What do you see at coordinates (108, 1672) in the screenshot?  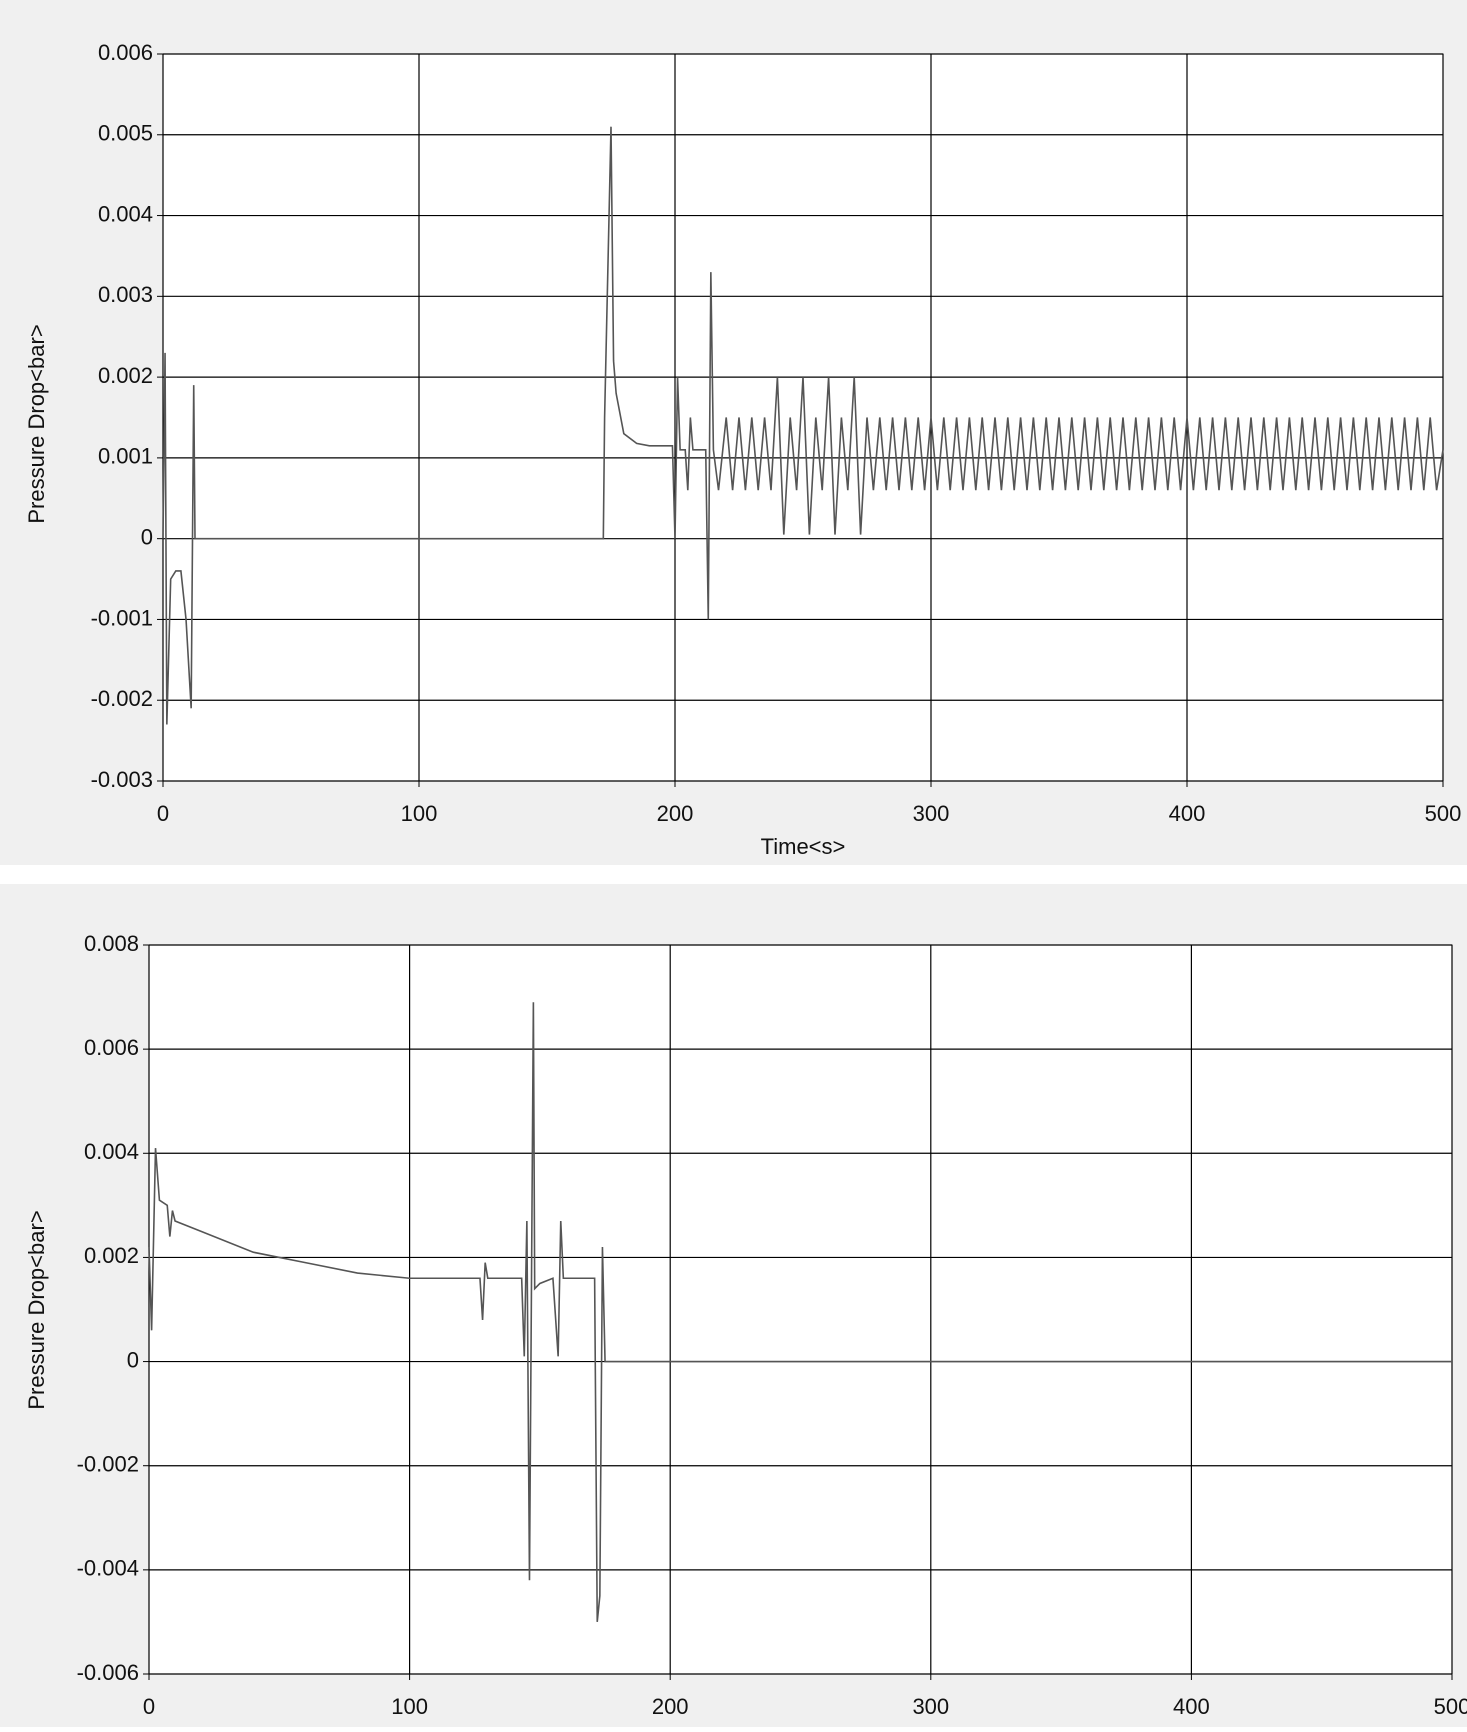 I see `y-tick-label: -0.006` at bounding box center [108, 1672].